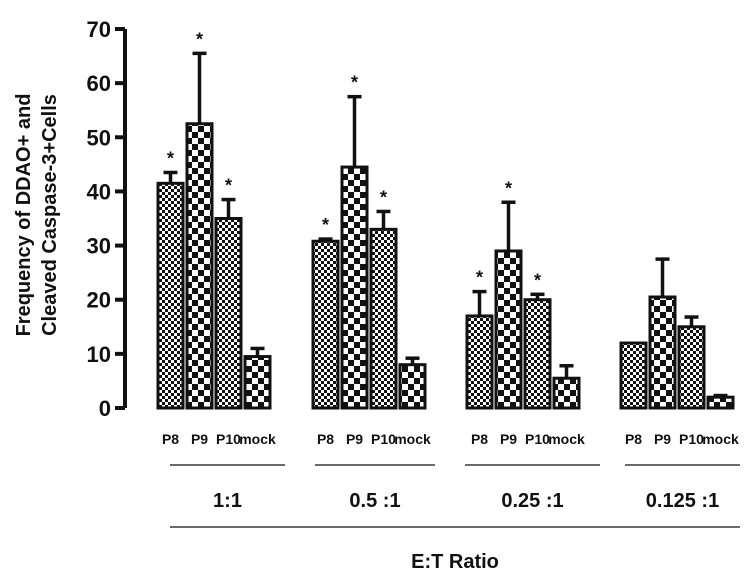 The width and height of the screenshot is (756, 579). What do you see at coordinates (99, 354) in the screenshot?
I see `y-tick-label: 10` at bounding box center [99, 354].